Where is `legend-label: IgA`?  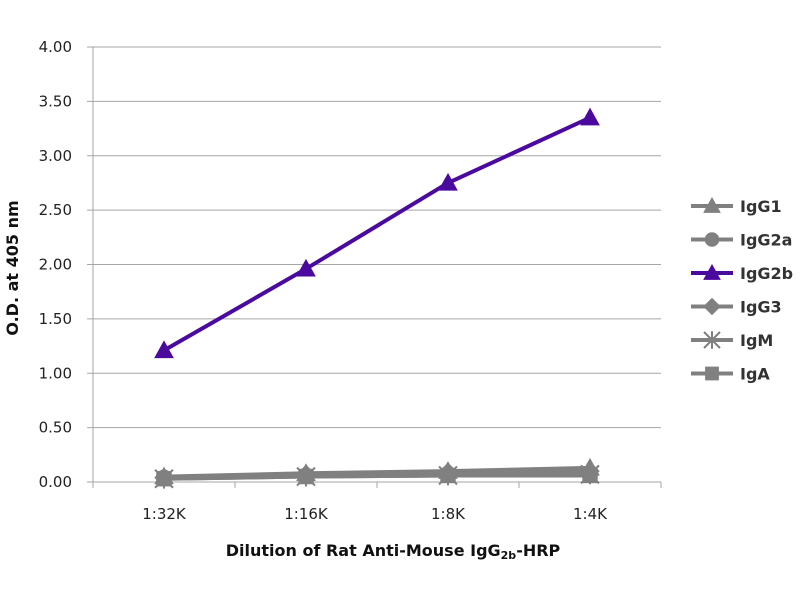
legend-label: IgA is located at coordinates (755, 374).